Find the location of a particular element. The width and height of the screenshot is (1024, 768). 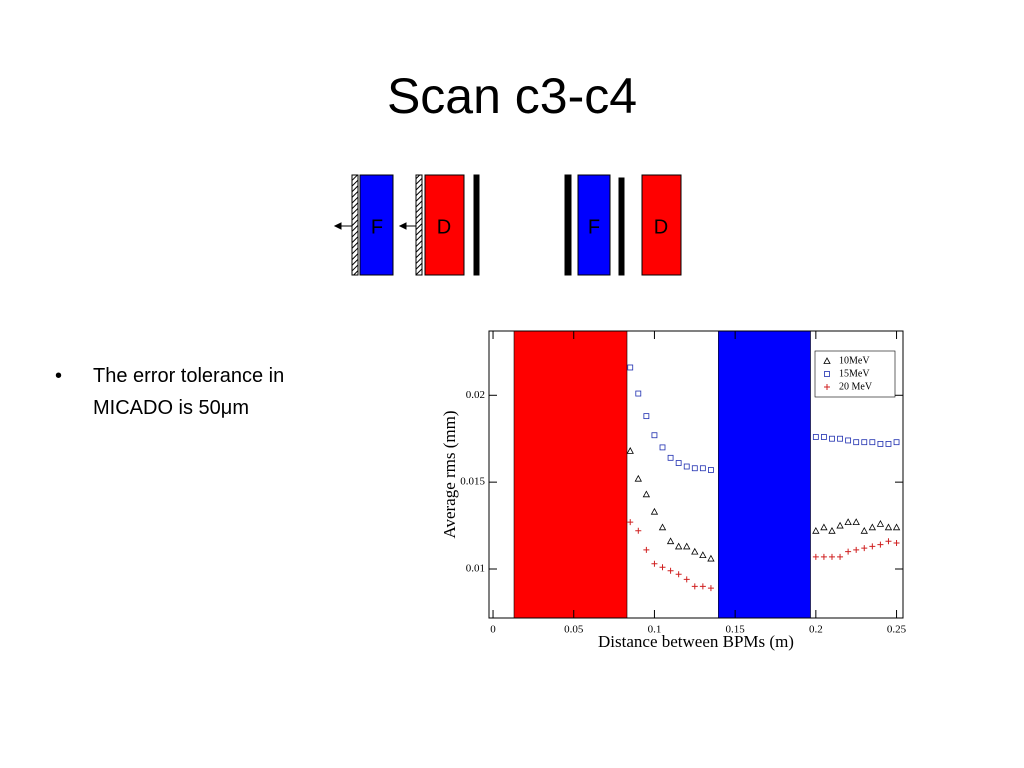

x-tick-label: 0.1 is located at coordinates (655, 630).